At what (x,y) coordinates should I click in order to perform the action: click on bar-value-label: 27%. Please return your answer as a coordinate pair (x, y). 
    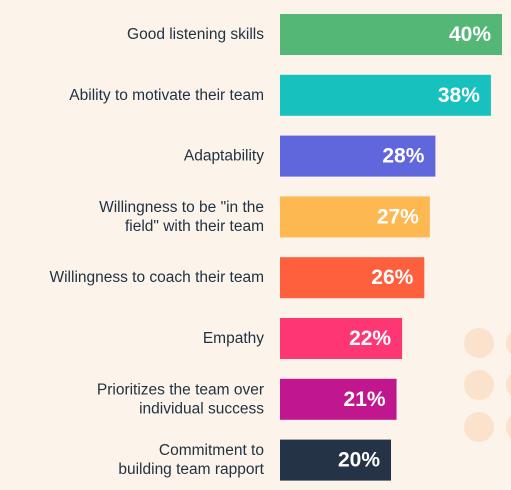
    Looking at the image, I should click on (398, 216).